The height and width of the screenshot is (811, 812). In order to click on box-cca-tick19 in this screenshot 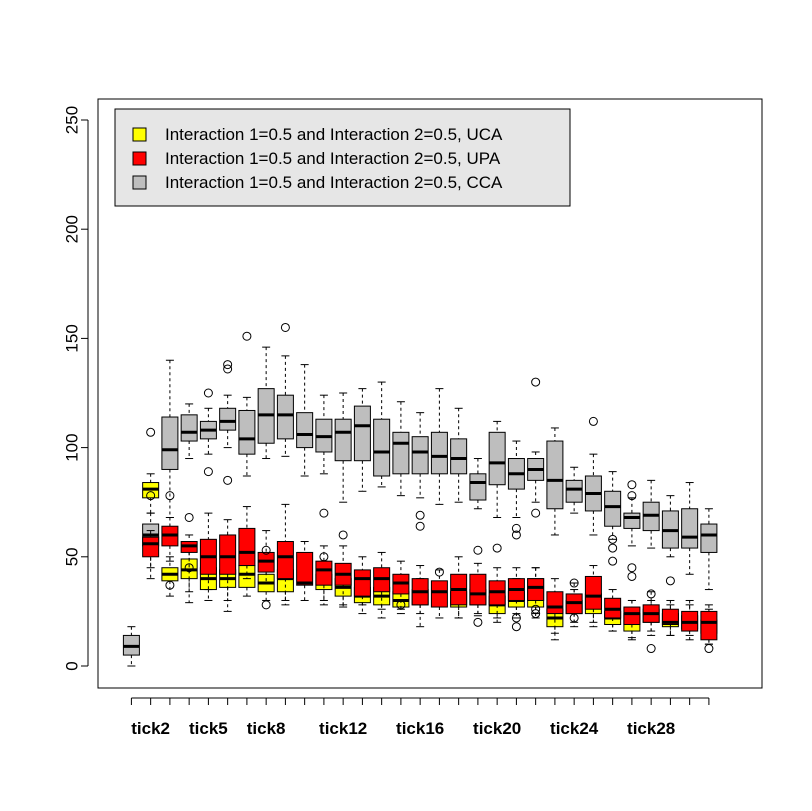, I will do `click(478, 484)`.